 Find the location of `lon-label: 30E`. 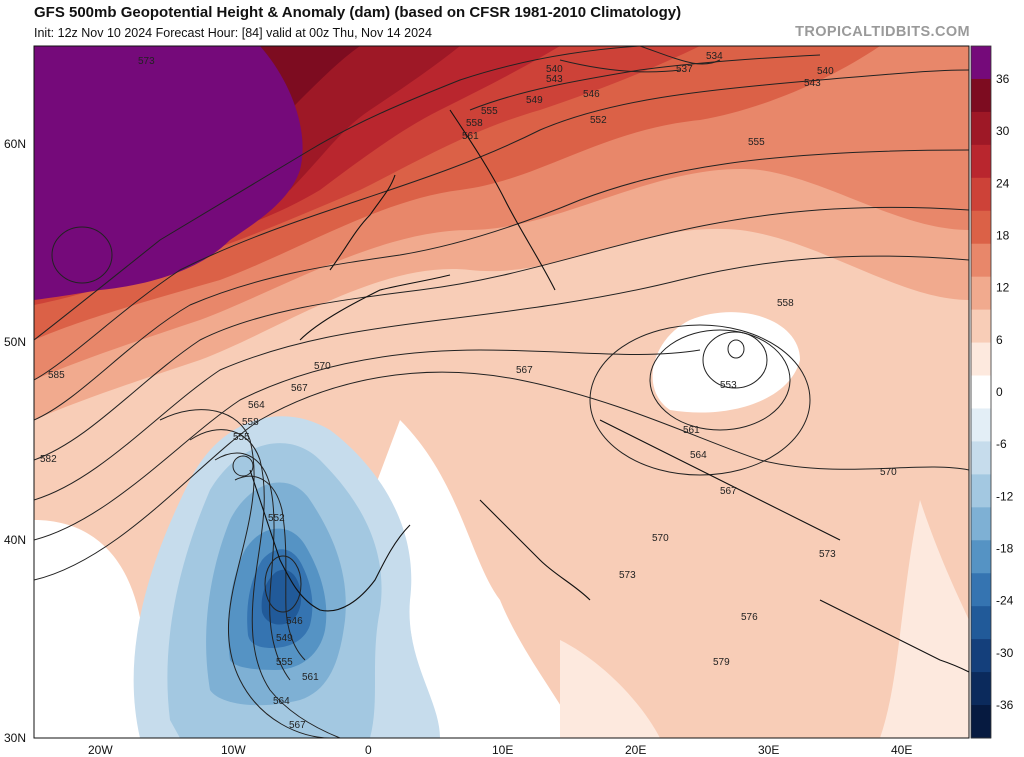

lon-label: 30E is located at coordinates (768, 750).